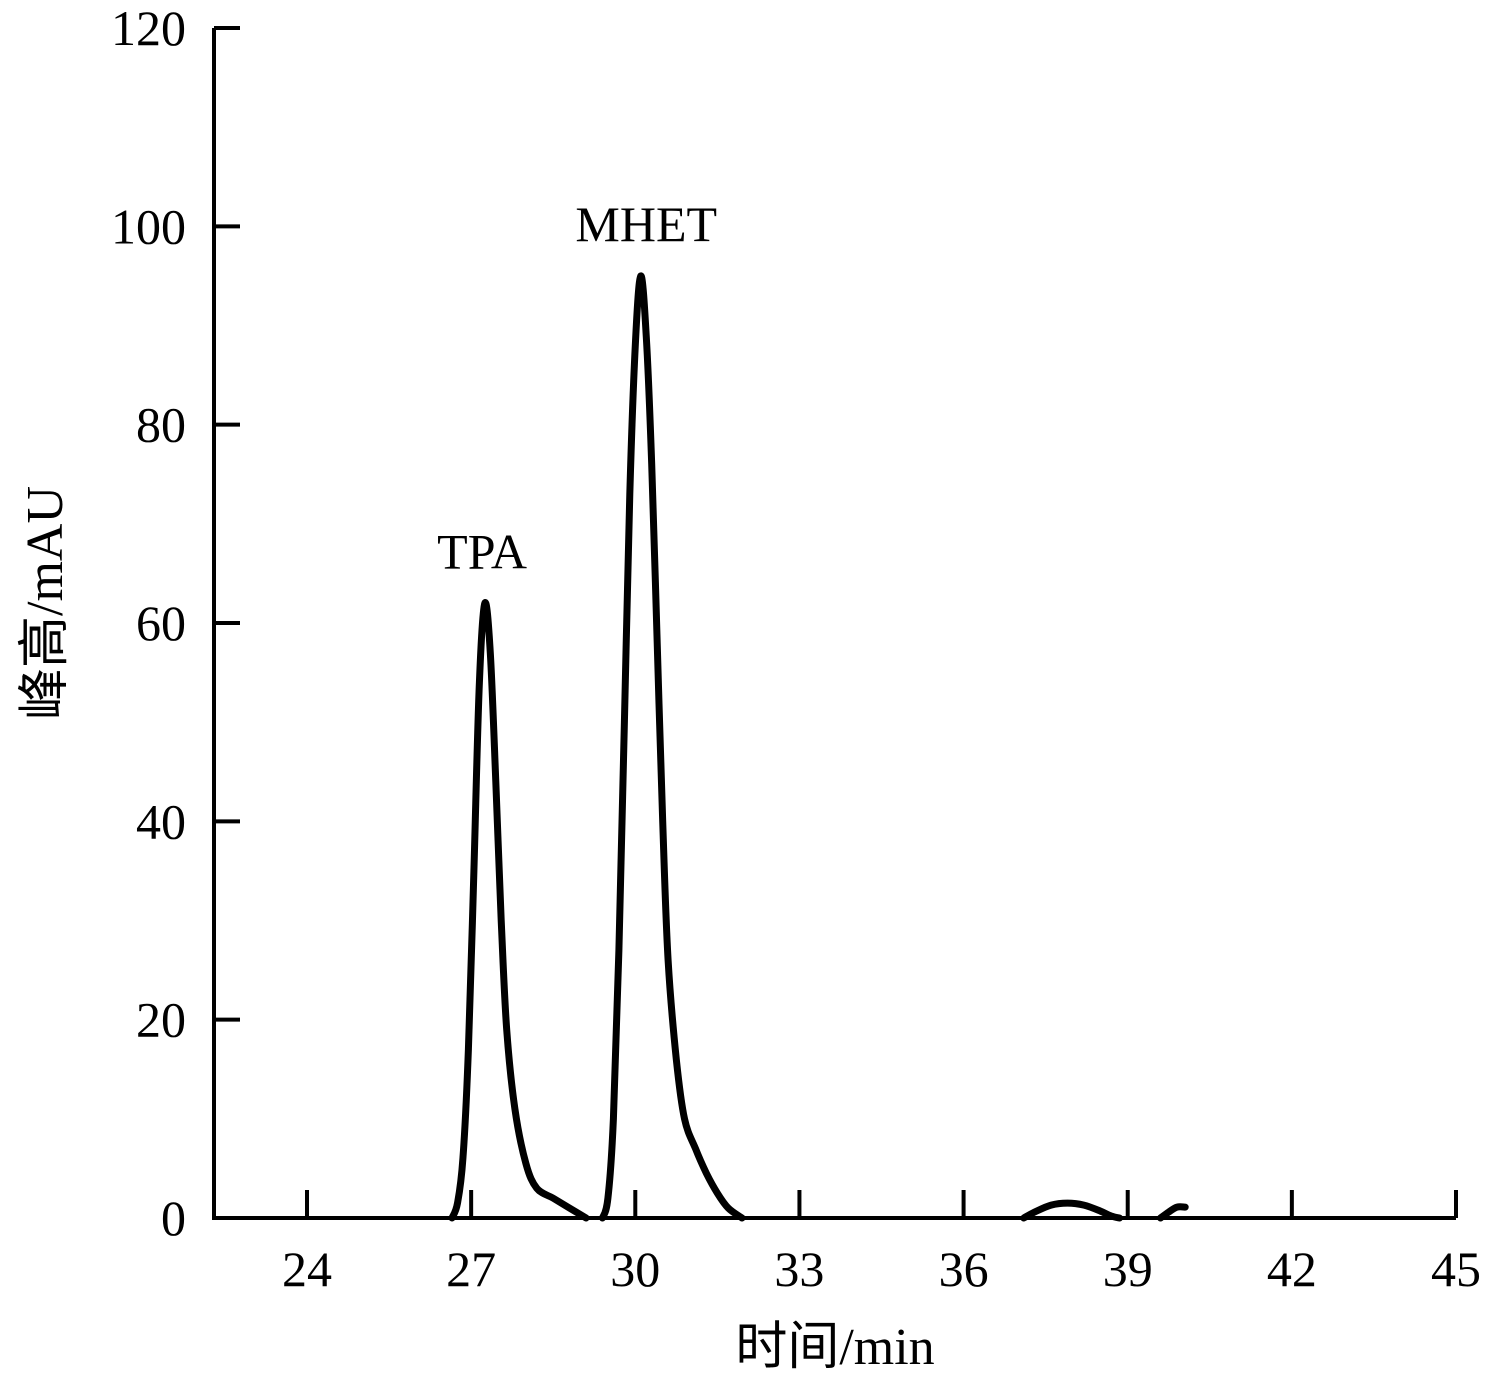 The width and height of the screenshot is (1500, 1382). Describe the element at coordinates (646, 224) in the screenshot. I see `peak-label: MHET` at that location.